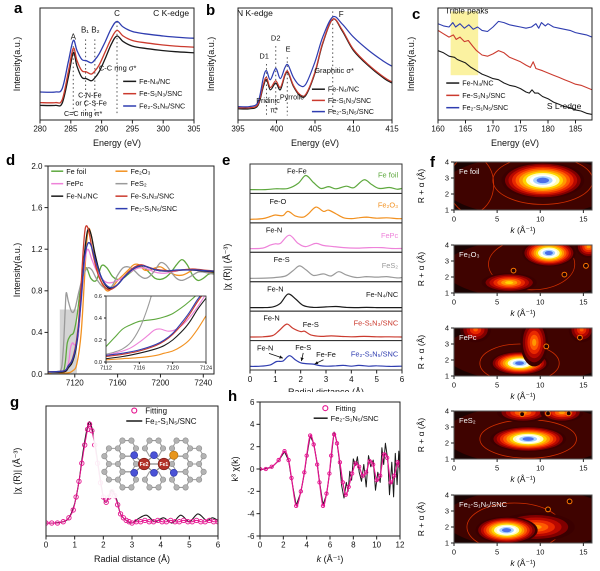 The image size is (600, 571). I want to click on svg-text: Radial distance (Å), so click(132, 559).